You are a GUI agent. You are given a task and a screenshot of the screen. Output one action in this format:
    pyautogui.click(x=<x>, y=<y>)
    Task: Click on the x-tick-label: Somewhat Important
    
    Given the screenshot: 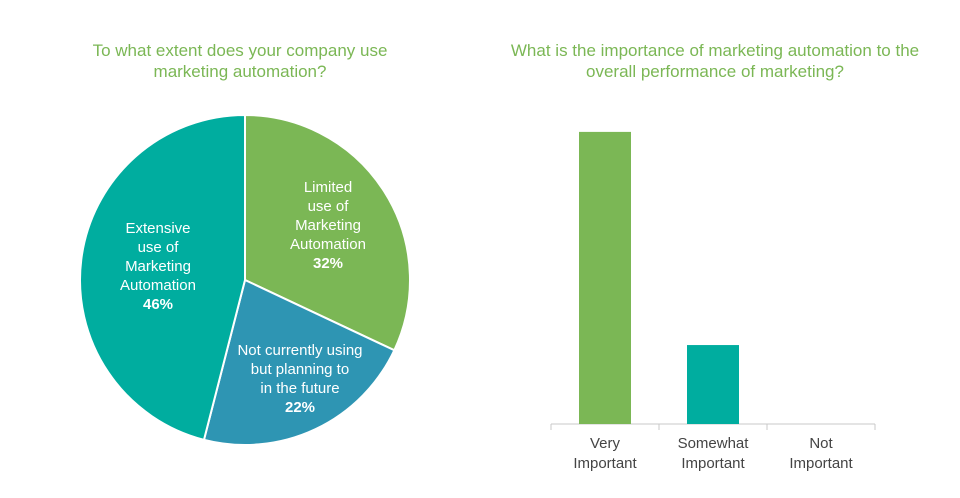 What is the action you would take?
    pyautogui.click(x=714, y=453)
    